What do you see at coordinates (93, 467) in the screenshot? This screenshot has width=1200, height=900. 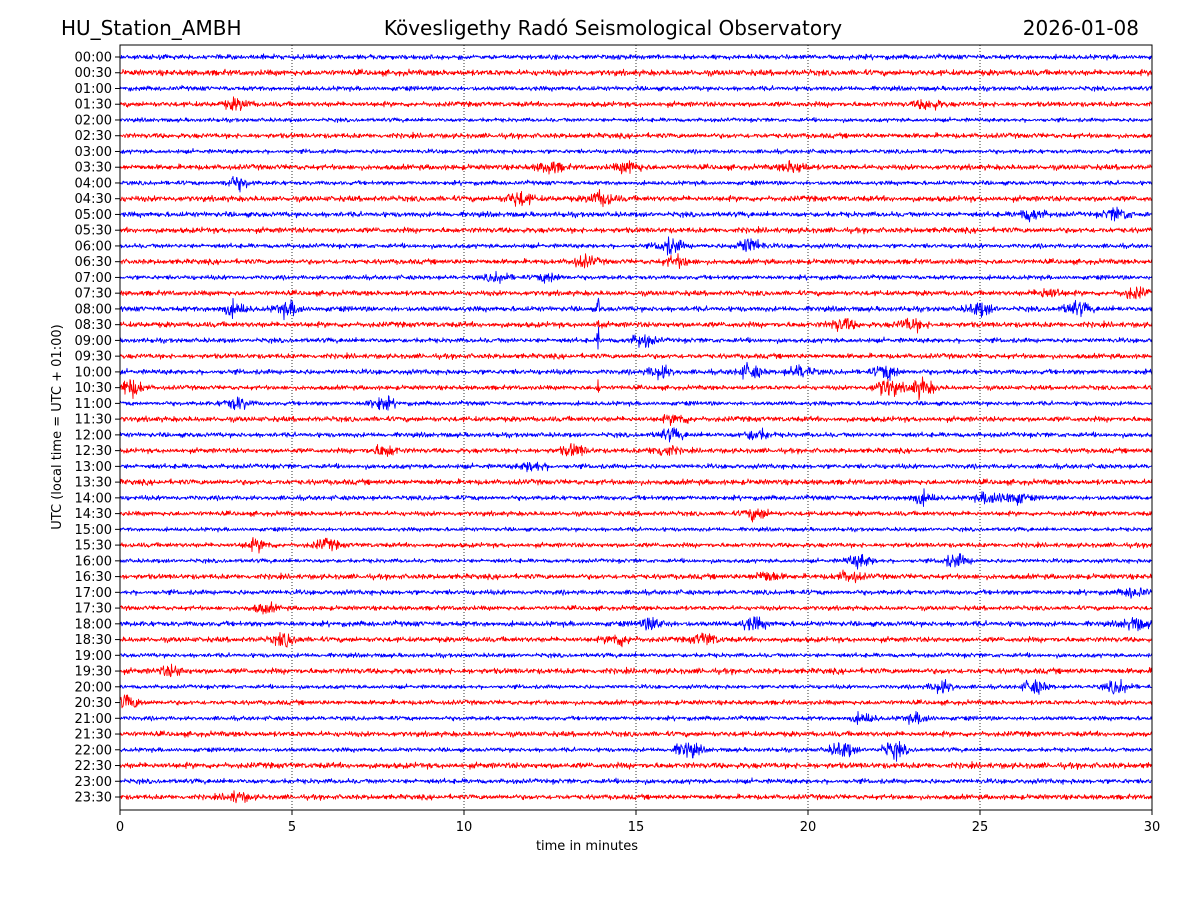 I see `y-tick-label: 13:00` at bounding box center [93, 467].